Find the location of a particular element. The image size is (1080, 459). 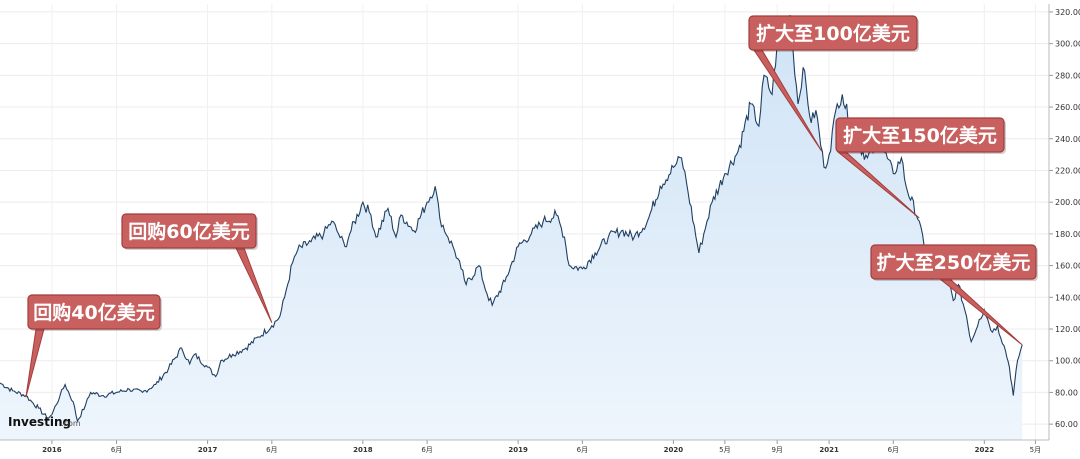

logo-main-text: Investing is located at coordinates (39, 422).